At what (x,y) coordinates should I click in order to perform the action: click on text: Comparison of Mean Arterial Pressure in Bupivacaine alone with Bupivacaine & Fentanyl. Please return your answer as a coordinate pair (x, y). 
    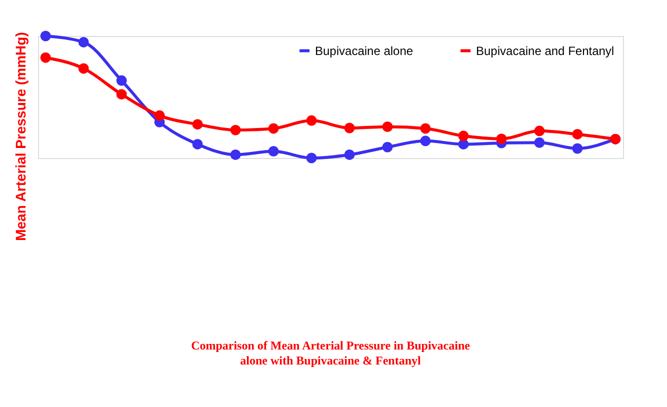
    Looking at the image, I should click on (331, 353).